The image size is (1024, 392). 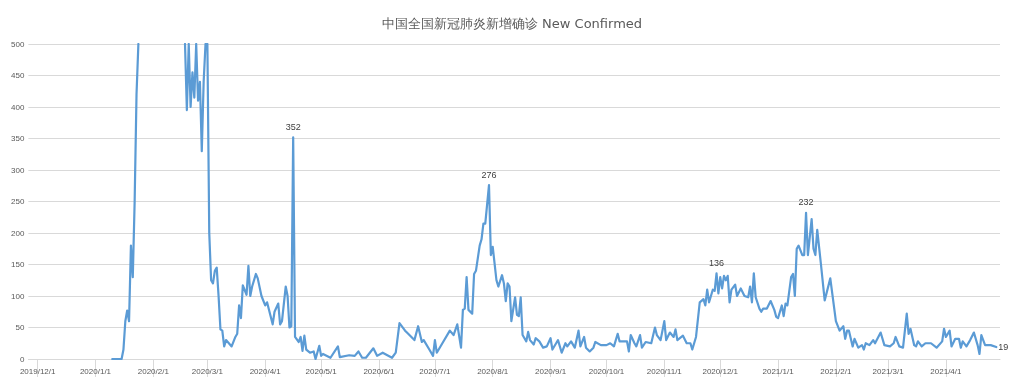 I want to click on x-tick-label: 2019/12/1, so click(x=38, y=371).